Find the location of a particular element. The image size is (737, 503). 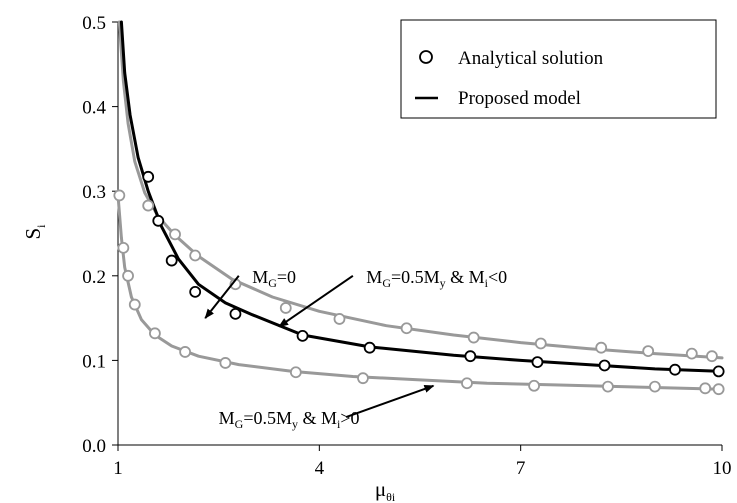

x-tick-label: 4 is located at coordinates (320, 468).